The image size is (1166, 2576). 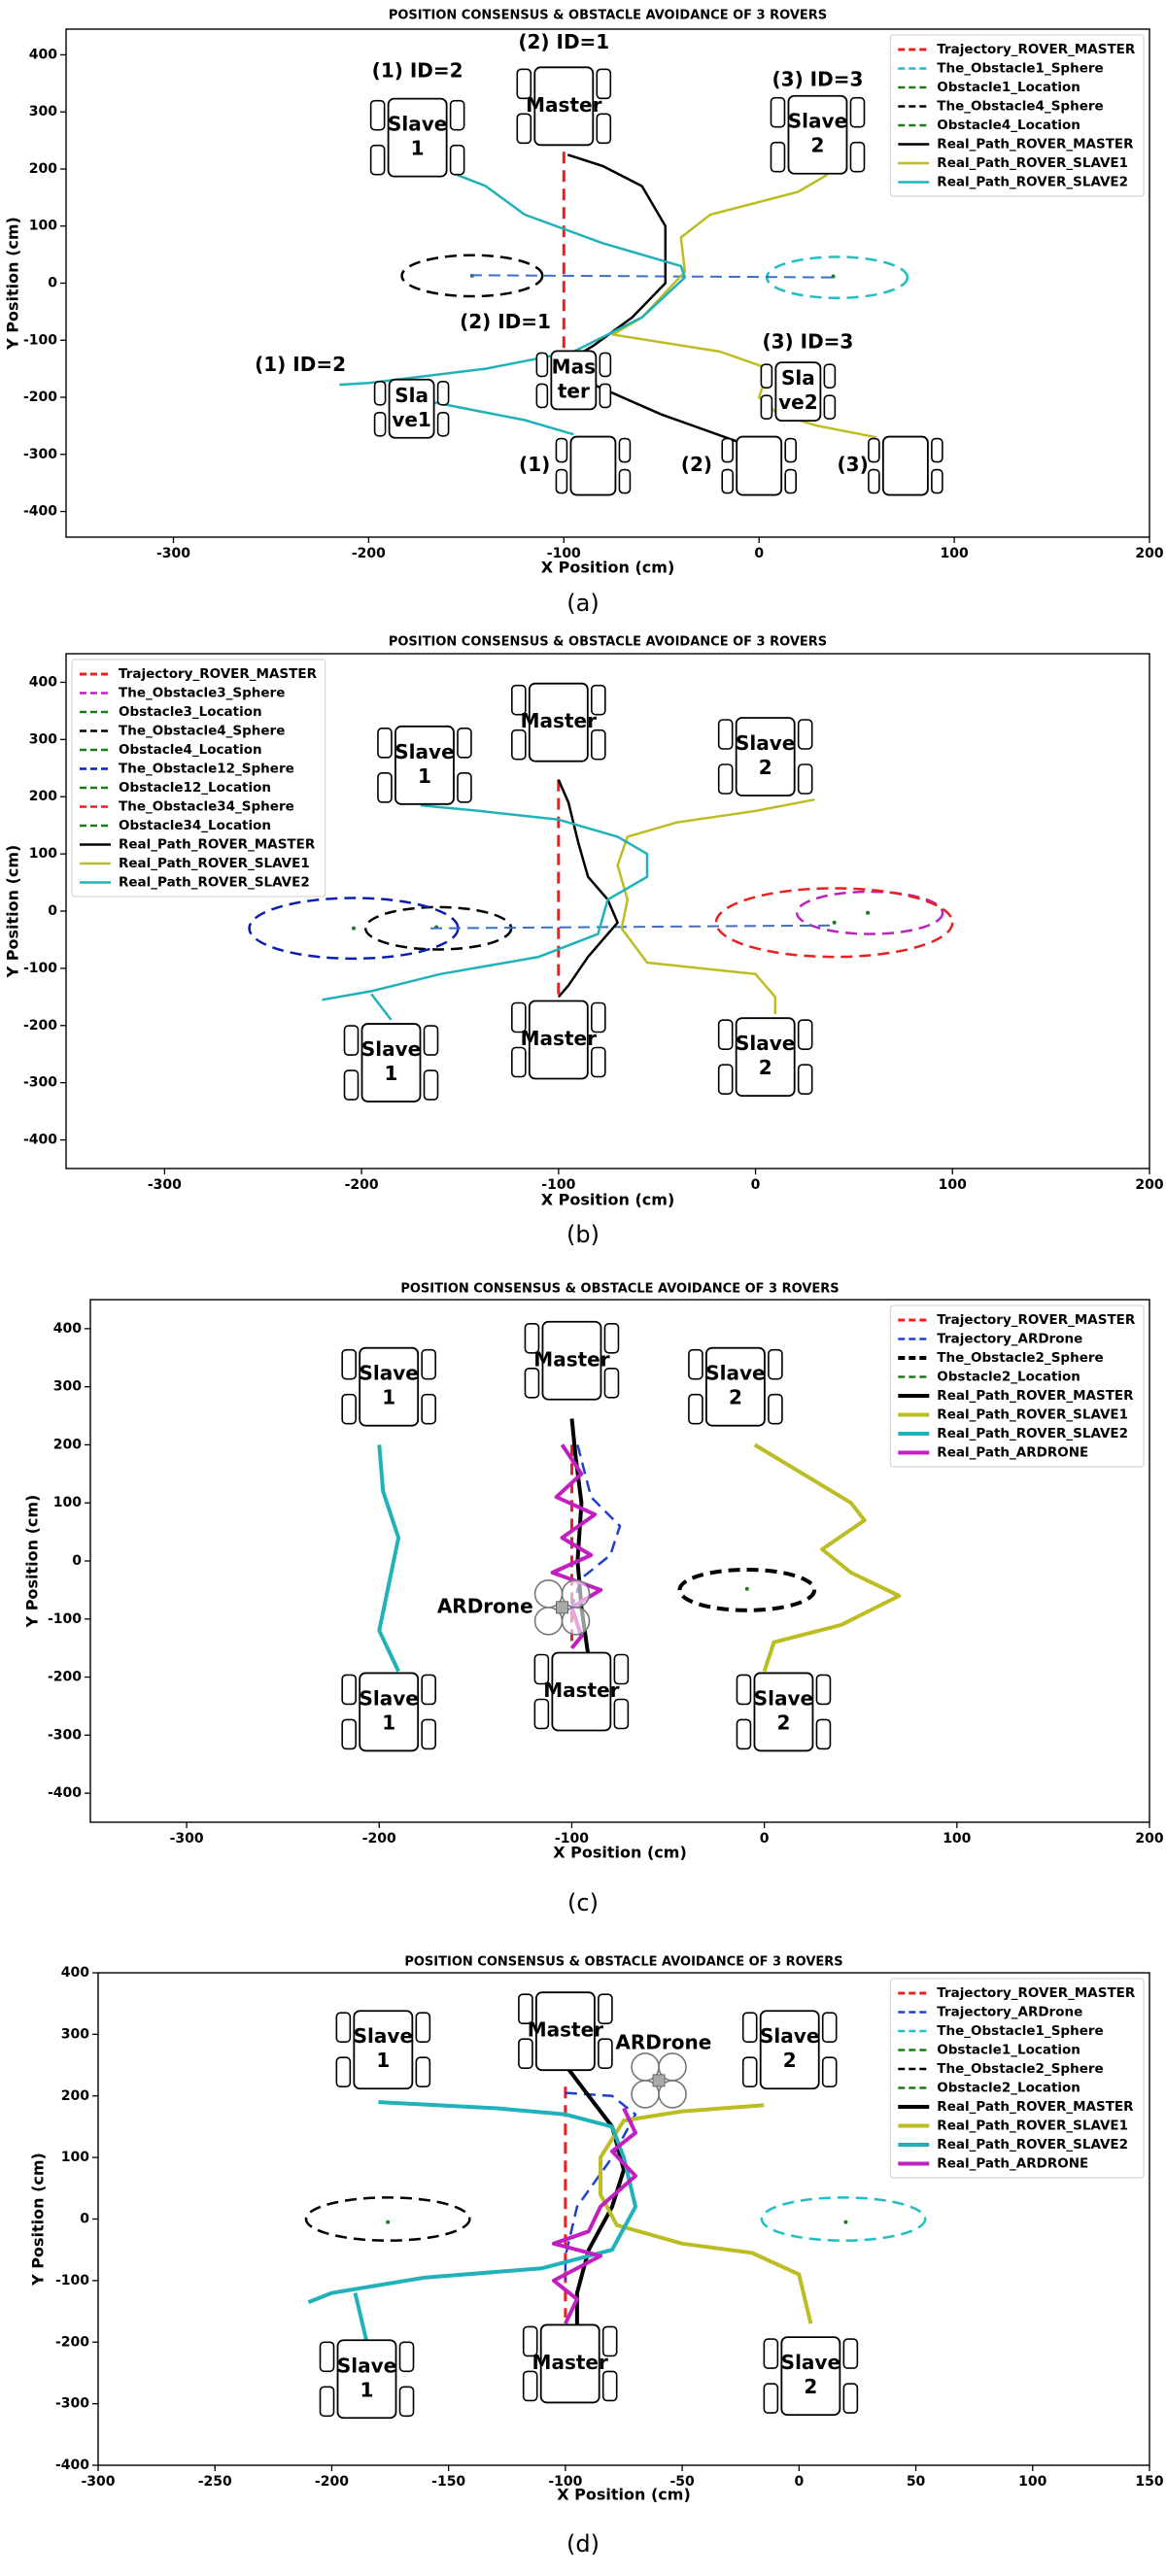 What do you see at coordinates (563, 41) in the screenshot?
I see `annotation: (2) ID=1` at bounding box center [563, 41].